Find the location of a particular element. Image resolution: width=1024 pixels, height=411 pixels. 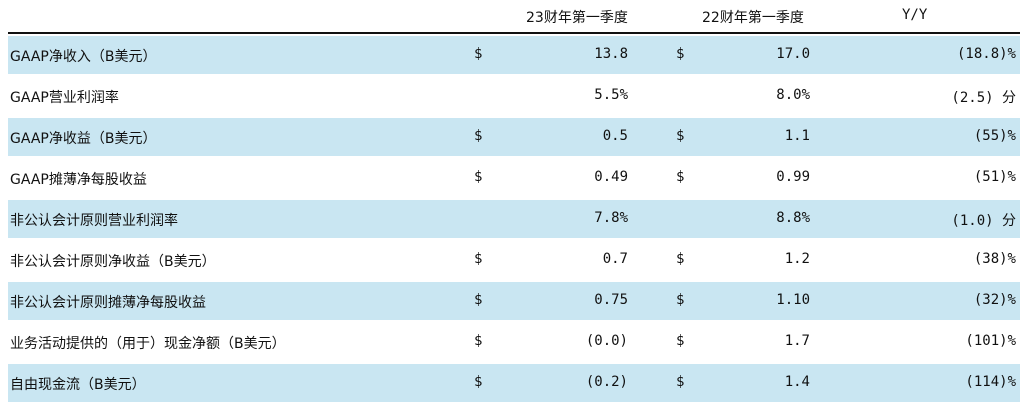

value-fy22: 1.4 is located at coordinates (797, 382).